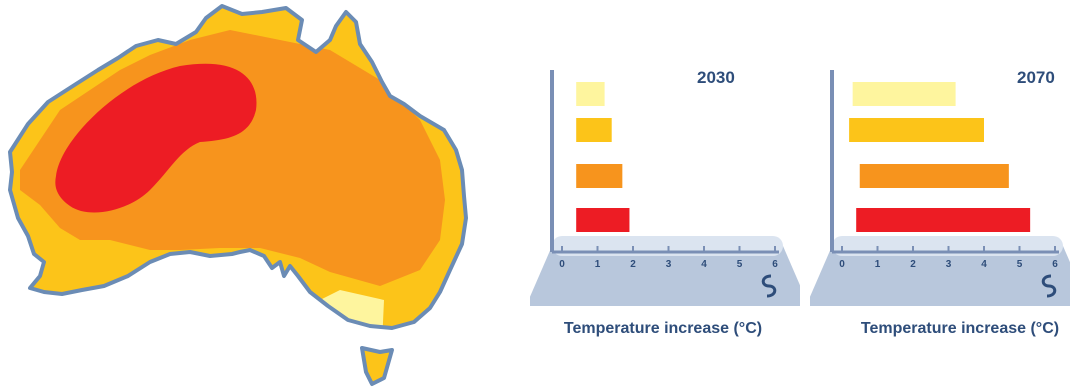 The height and width of the screenshot is (388, 1070). I want to click on chart-2030-title: 2030, so click(716, 77).